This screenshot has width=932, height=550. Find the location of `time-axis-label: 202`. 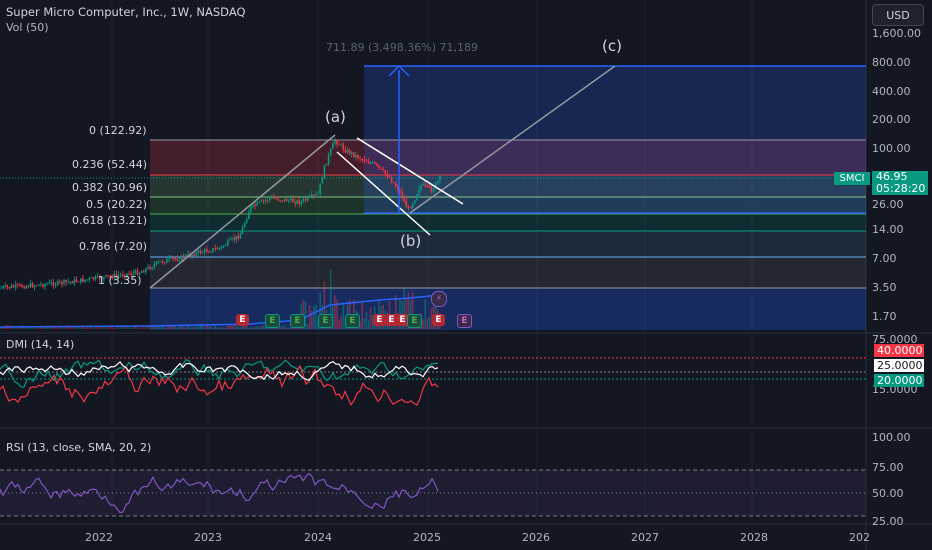

time-axis-label: 202 is located at coordinates (859, 537).